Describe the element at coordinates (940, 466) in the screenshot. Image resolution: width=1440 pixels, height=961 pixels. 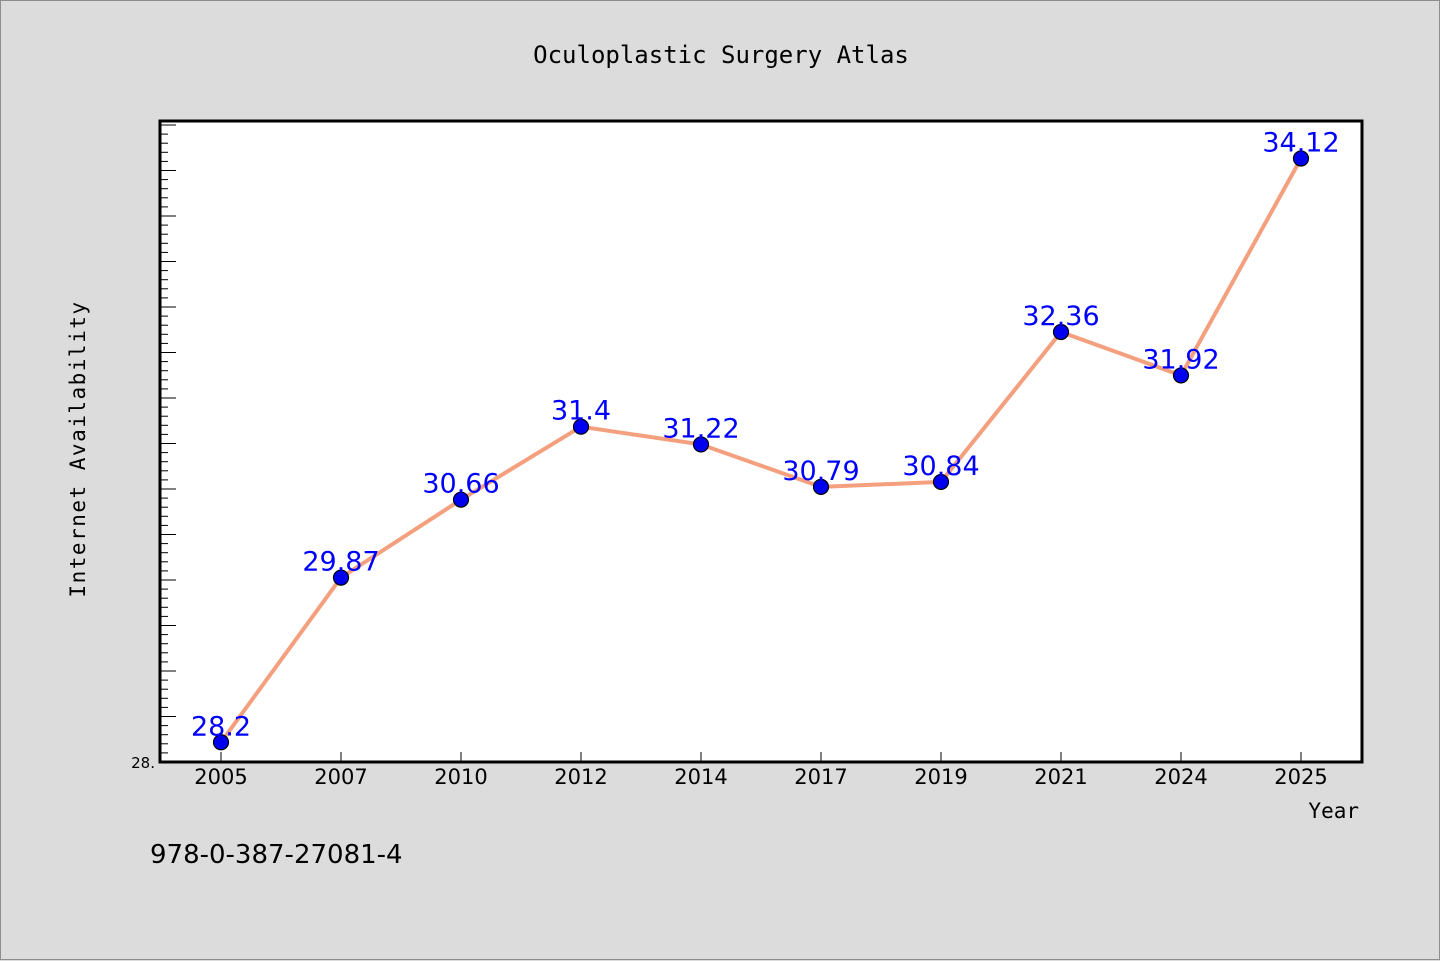
I see `data-label: 30.84` at that location.